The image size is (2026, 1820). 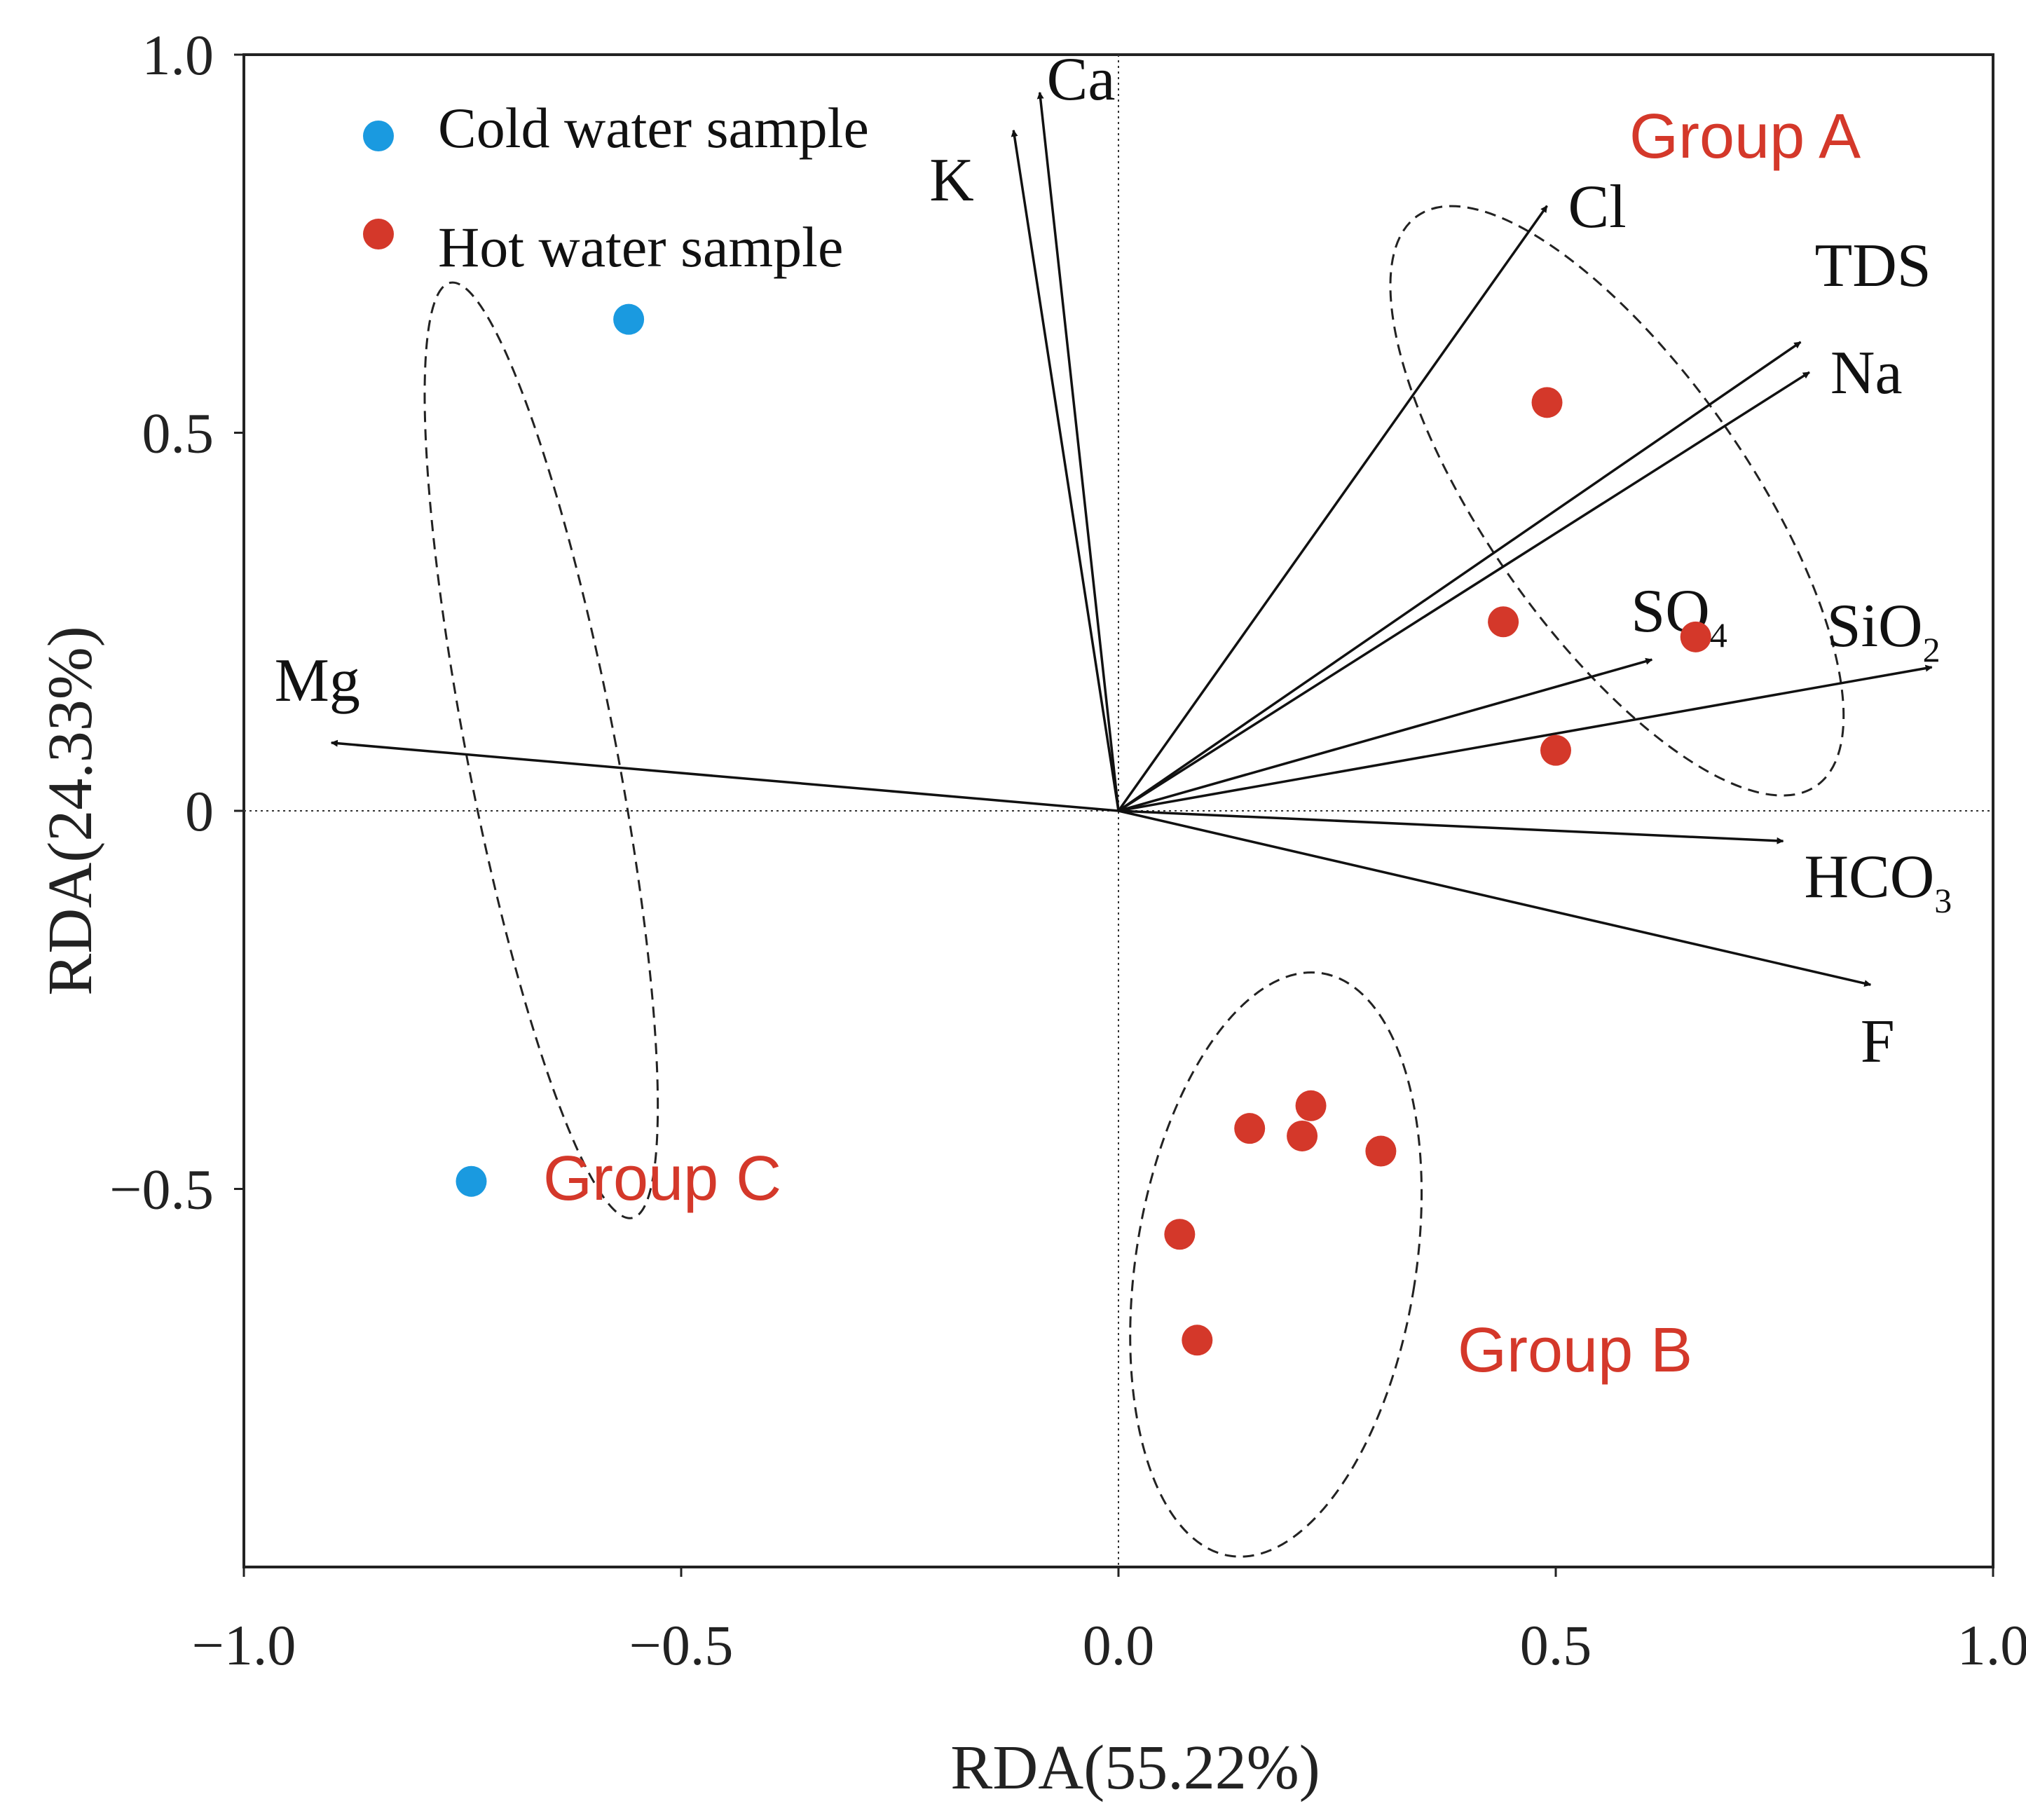 I want to click on label-group-b: Group B, so click(x=1575, y=1350).